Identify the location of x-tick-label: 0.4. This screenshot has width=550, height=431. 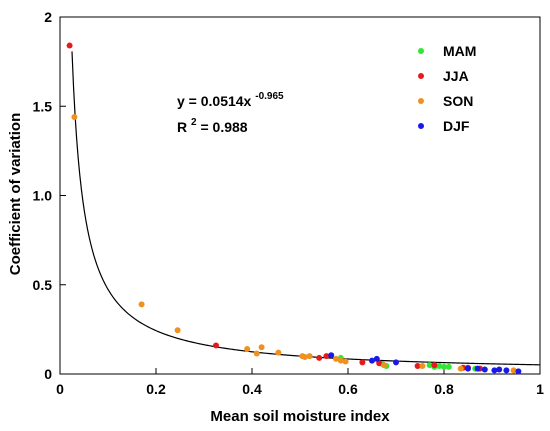
(252, 389).